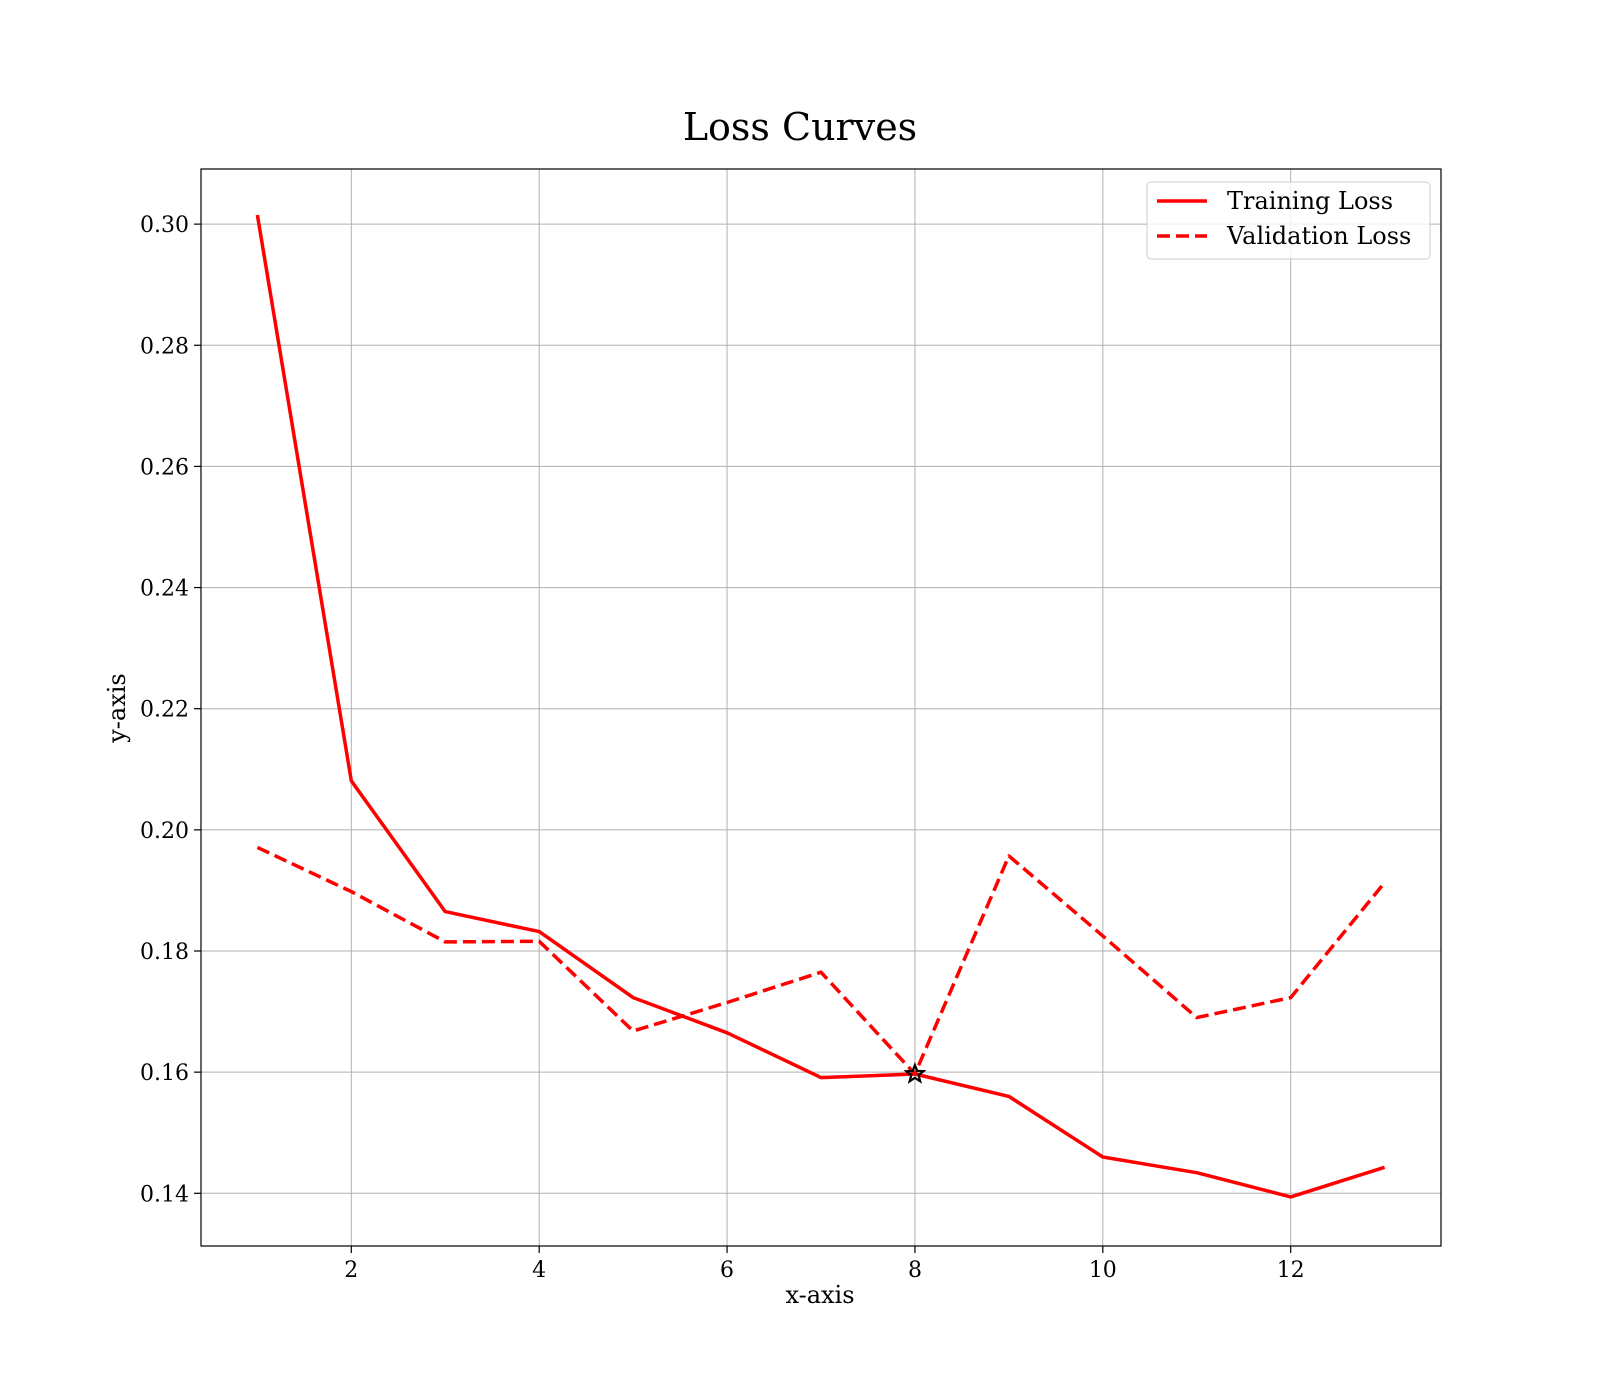  I want to click on y-ticks: 0.14 0.16 0.18 0.20 0.22 0.24 0.26 0.28 0.30, so click(170, 710).